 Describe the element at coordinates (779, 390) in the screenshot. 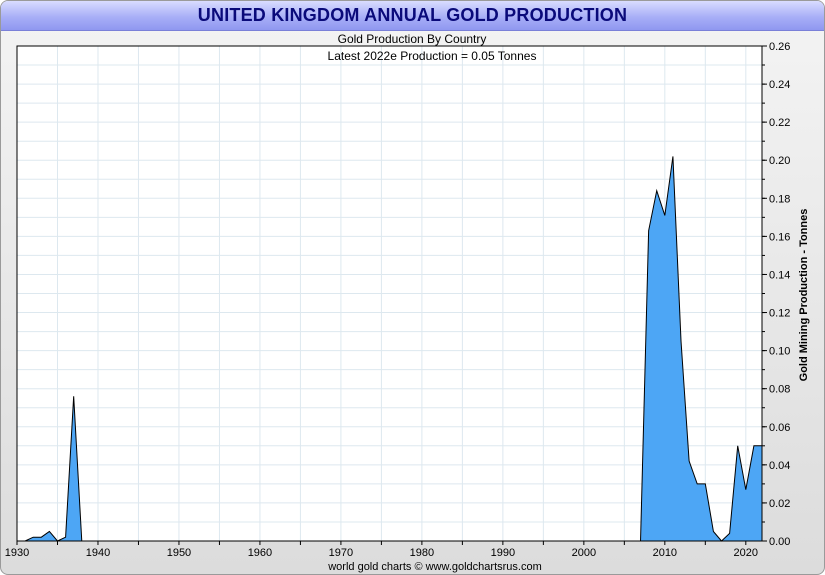

I see `y-tick-label: 0.08` at that location.